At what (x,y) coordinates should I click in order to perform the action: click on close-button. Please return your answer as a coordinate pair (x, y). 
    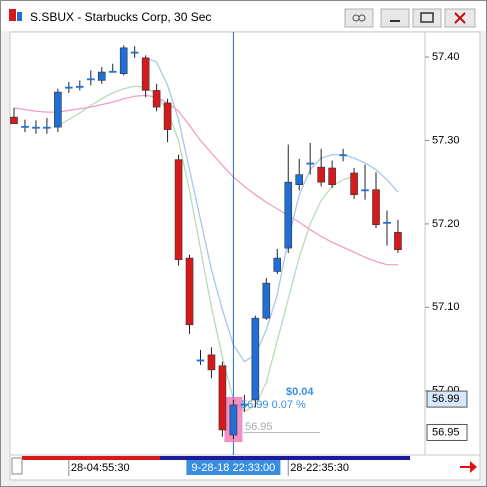
    Looking at the image, I should click on (460, 18).